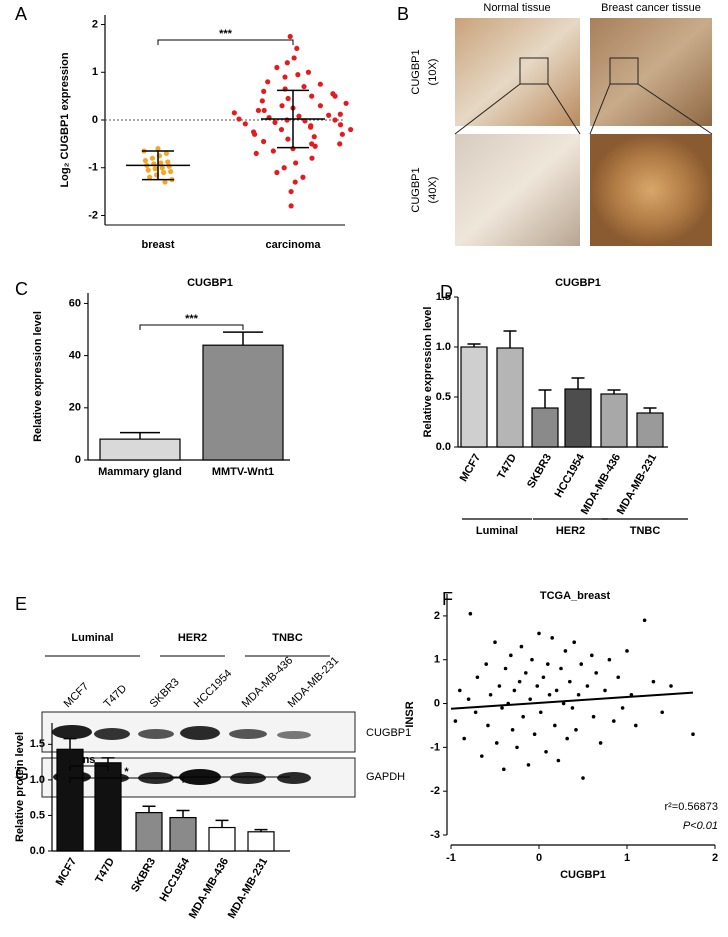 The width and height of the screenshot is (728, 937). Describe the element at coordinates (89, 768) in the screenshot. I see `significance-bracket` at that location.